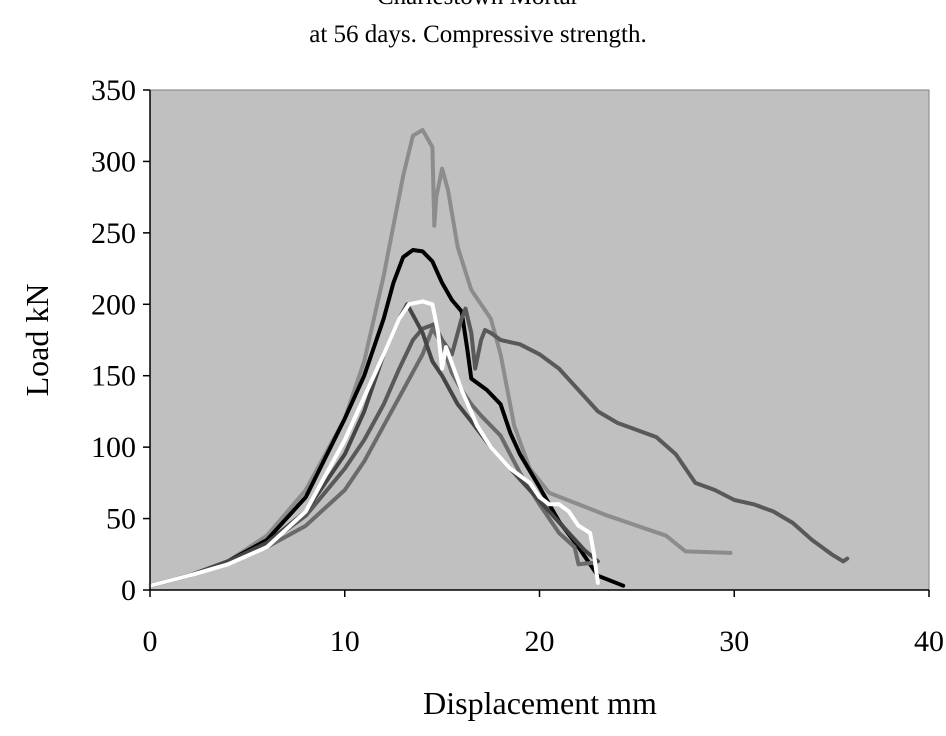 The height and width of the screenshot is (736, 946). I want to click on x-tick-label: 40, so click(929, 641).